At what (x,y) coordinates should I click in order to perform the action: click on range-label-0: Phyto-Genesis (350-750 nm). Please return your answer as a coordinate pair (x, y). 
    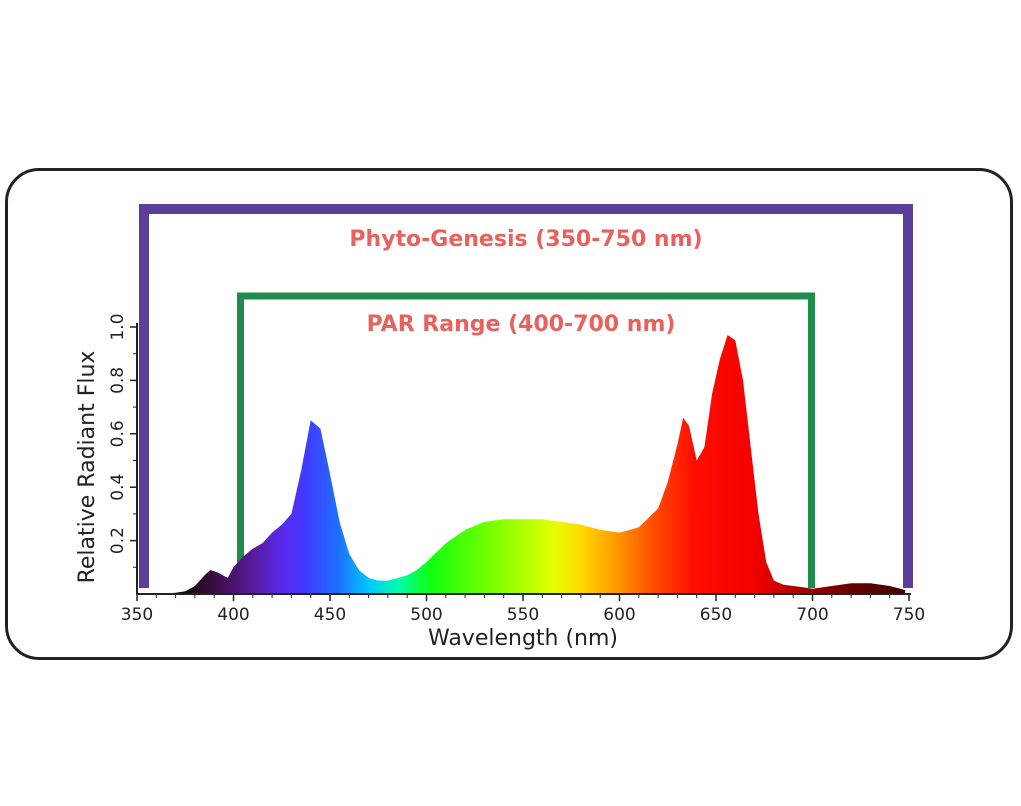
    Looking at the image, I should click on (525, 239).